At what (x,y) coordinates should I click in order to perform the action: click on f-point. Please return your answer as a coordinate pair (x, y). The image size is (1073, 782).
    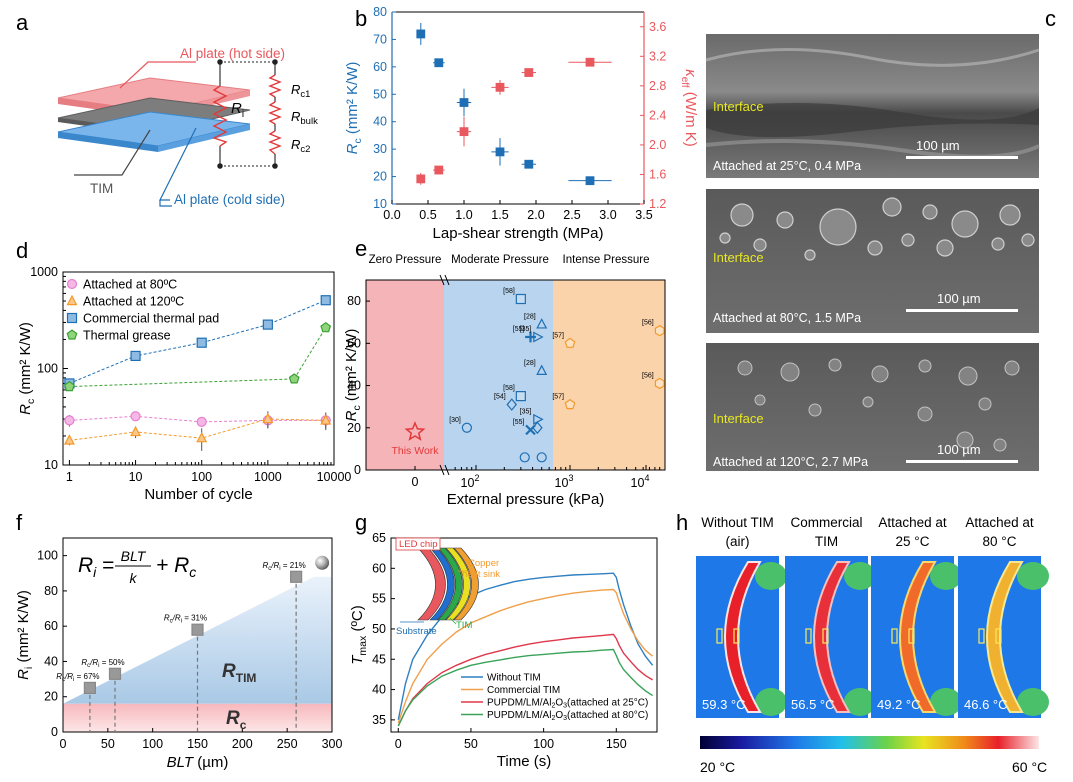
    Looking at the image, I should click on (115, 673).